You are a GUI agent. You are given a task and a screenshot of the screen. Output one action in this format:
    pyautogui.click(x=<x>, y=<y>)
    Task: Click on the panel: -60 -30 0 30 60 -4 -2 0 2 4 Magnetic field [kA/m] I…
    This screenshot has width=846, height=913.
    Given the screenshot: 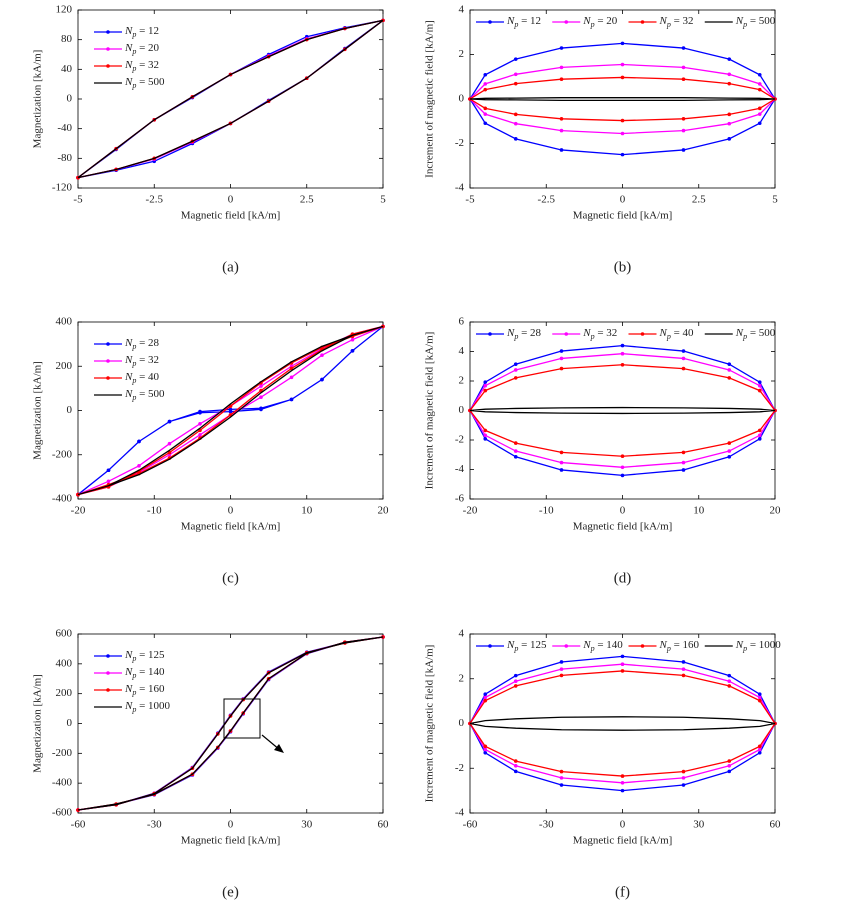 What is the action you would take?
    pyautogui.click(x=603, y=764)
    